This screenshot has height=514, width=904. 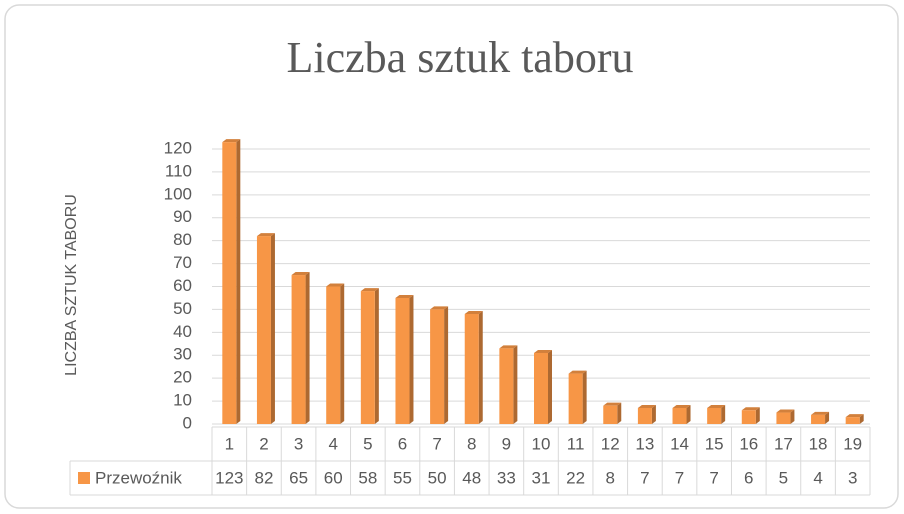 What do you see at coordinates (187, 422) in the screenshot?
I see `y-tick-label: 0` at bounding box center [187, 422].